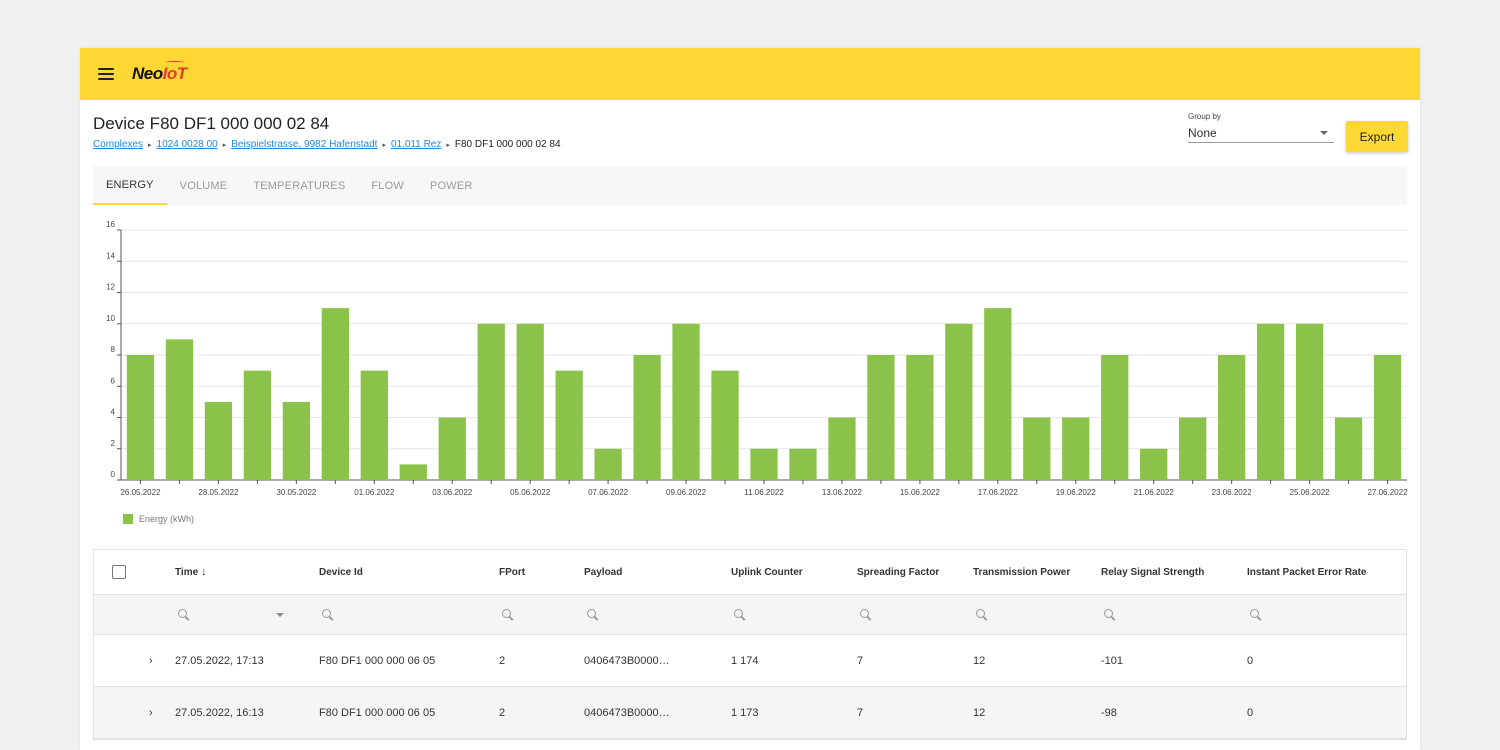  What do you see at coordinates (187, 572) in the screenshot?
I see `column-header-time-label: Time` at bounding box center [187, 572].